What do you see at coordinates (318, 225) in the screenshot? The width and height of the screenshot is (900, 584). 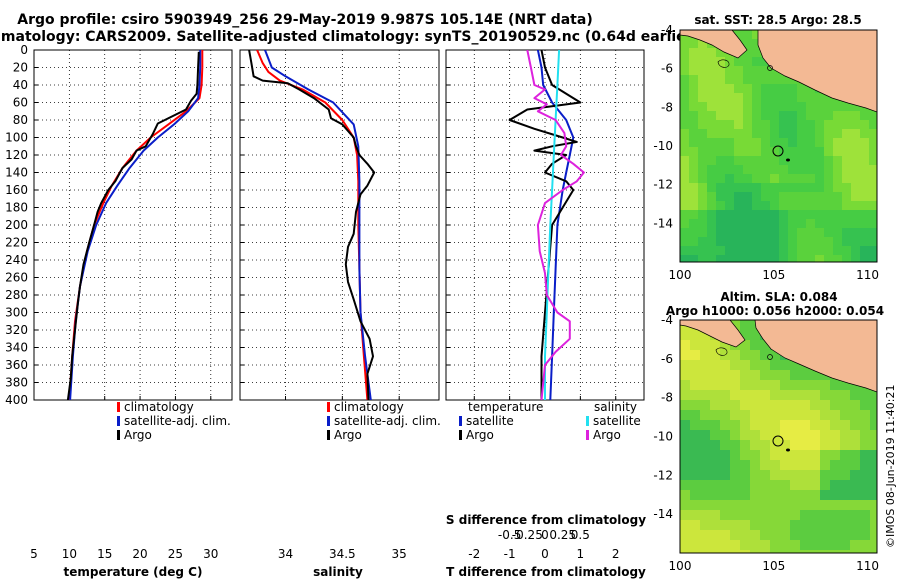 I see `series-line-satellite-adj-clim-` at bounding box center [318, 225].